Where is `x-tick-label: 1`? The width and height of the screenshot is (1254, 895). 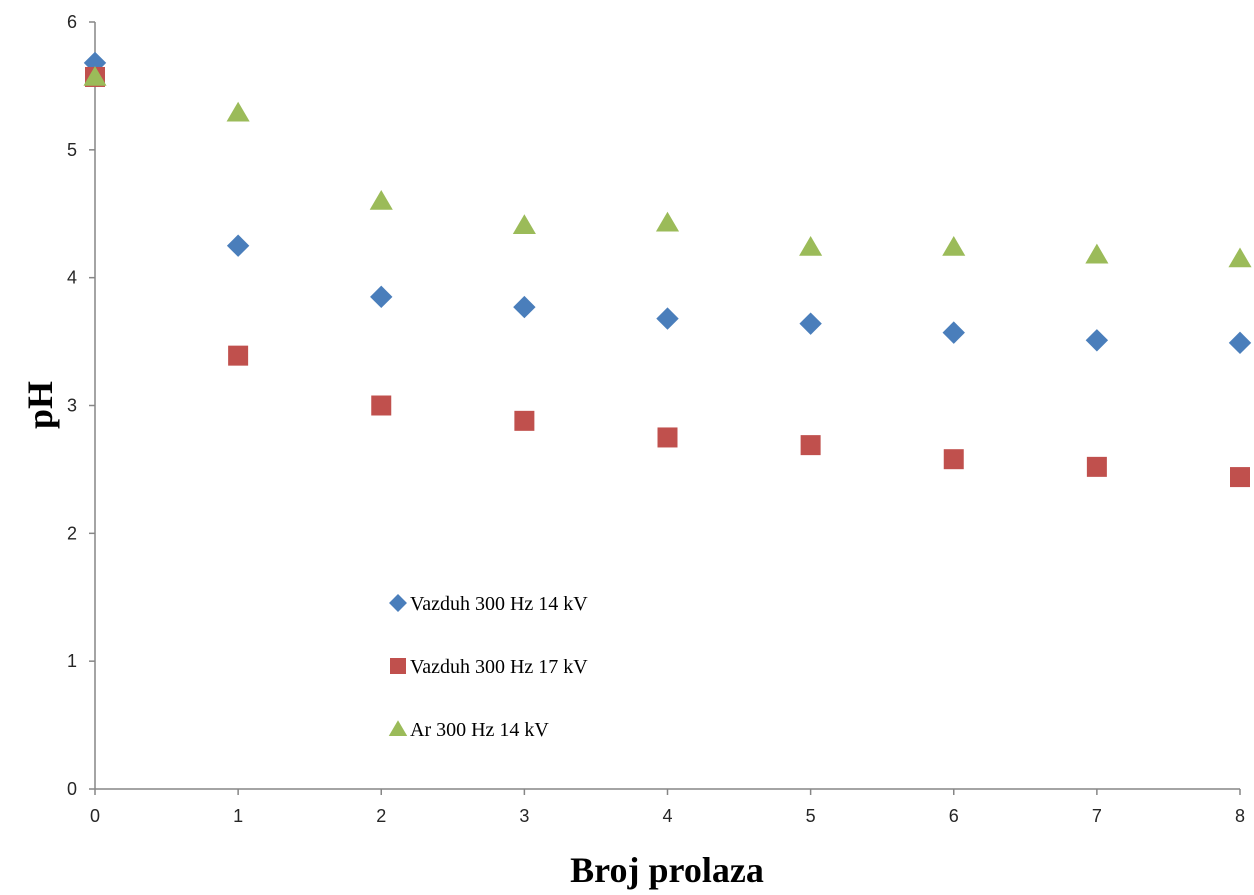
x-tick-label: 1 is located at coordinates (238, 816).